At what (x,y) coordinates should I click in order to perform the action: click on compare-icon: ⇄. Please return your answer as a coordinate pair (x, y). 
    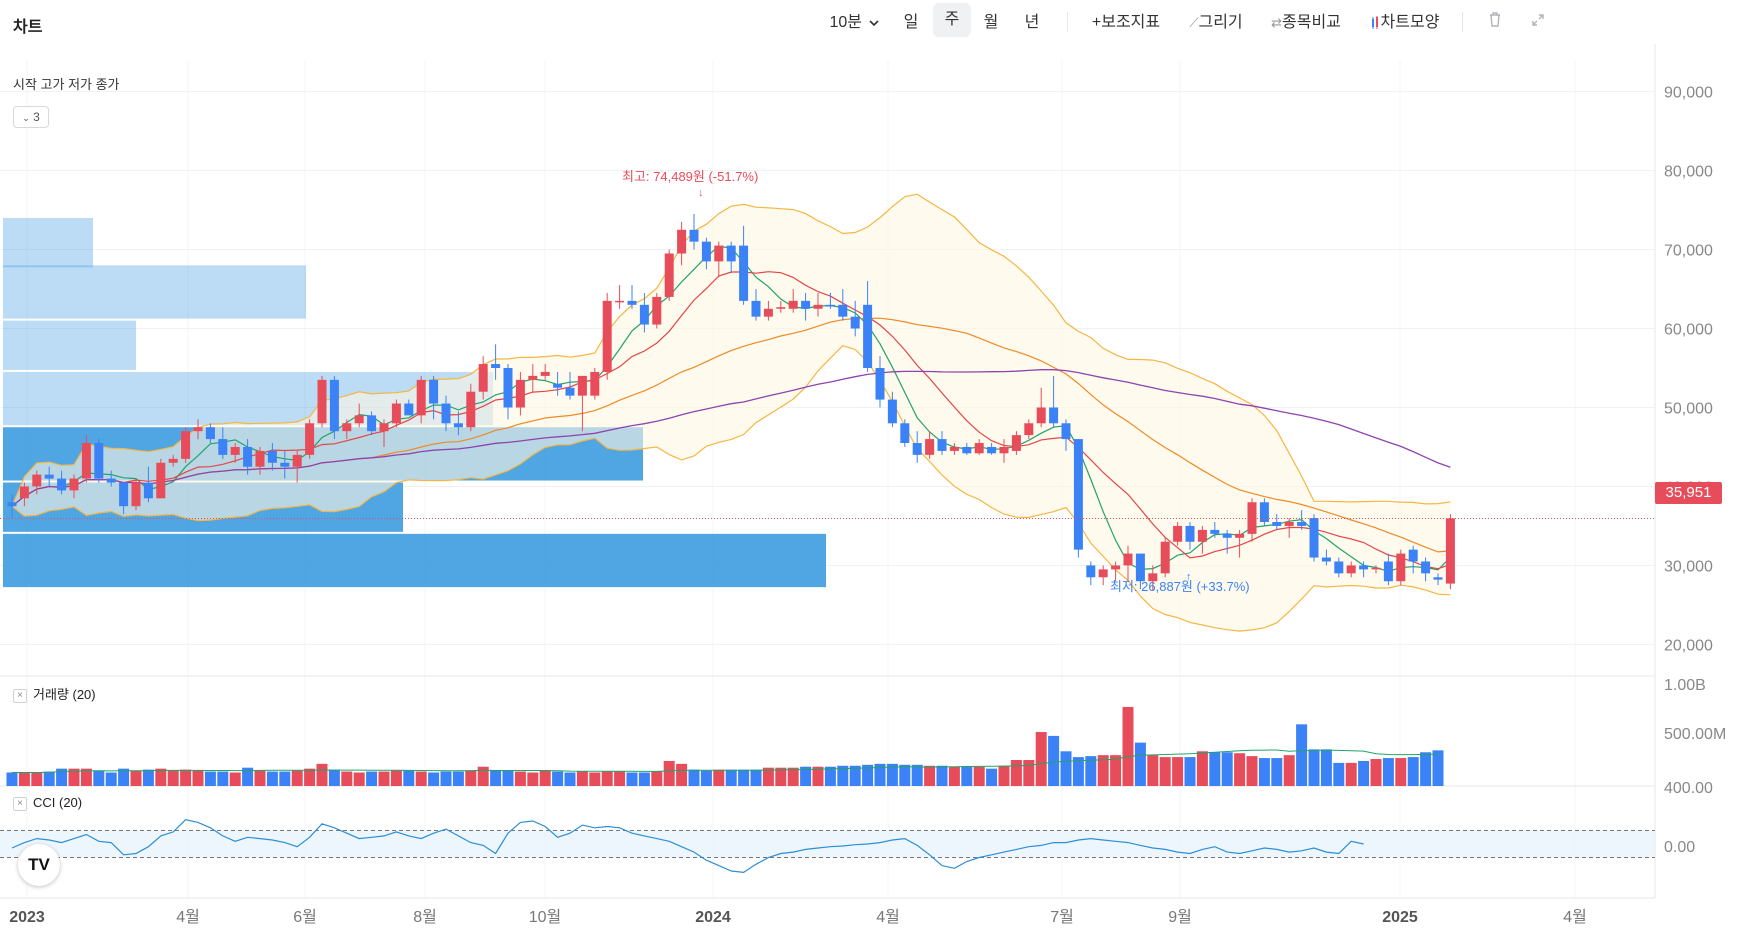
    Looking at the image, I should click on (1276, 22).